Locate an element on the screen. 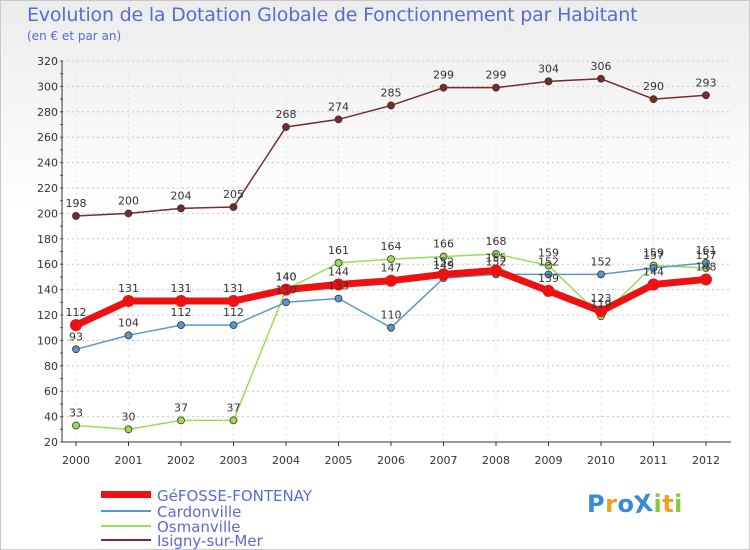 Image resolution: width=750 pixels, height=550 pixels. data-label: 268 is located at coordinates (286, 114).